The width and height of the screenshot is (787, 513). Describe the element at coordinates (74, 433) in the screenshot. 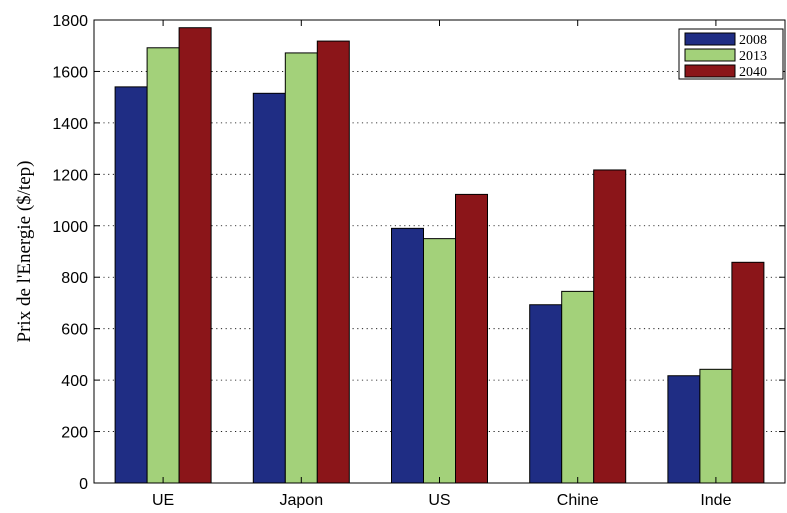

I see `y-tick-label: 200` at that location.